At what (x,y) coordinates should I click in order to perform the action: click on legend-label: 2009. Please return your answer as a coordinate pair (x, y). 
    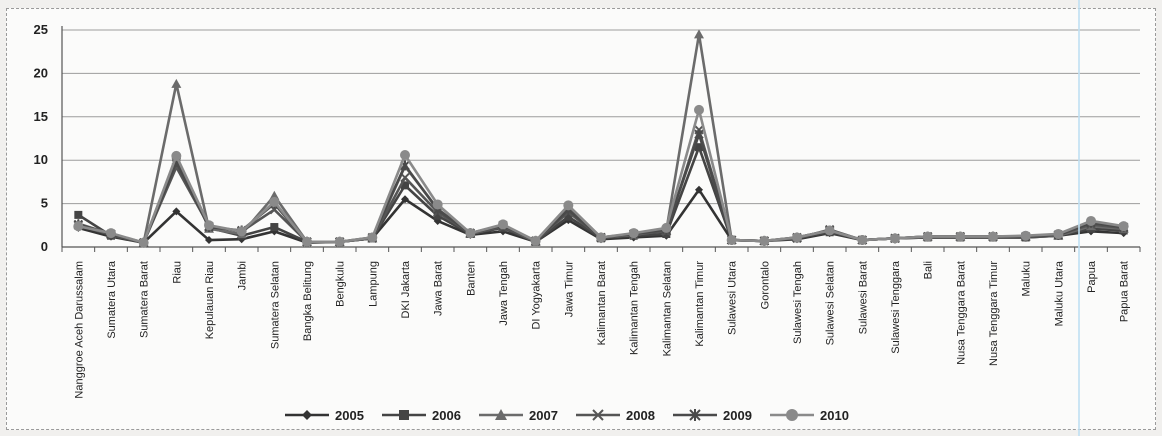
    Looking at the image, I should click on (737, 415).